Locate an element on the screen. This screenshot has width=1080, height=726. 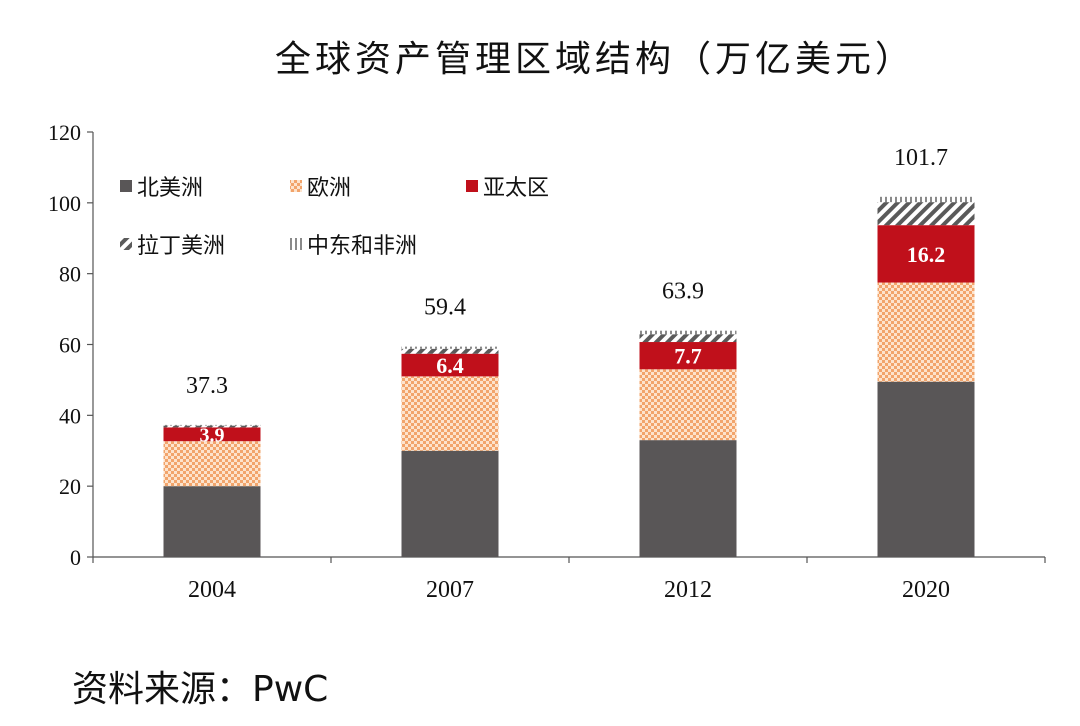
y-tick-label: 120 is located at coordinates (64, 132).